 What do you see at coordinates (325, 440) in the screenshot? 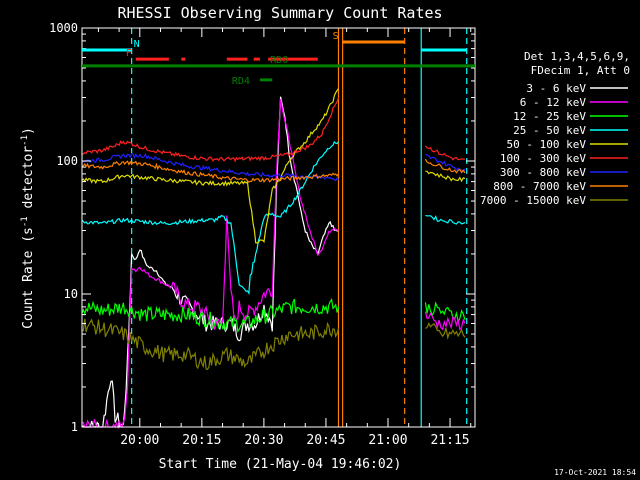
I see `x-tick-label: 20:45` at bounding box center [325, 440].